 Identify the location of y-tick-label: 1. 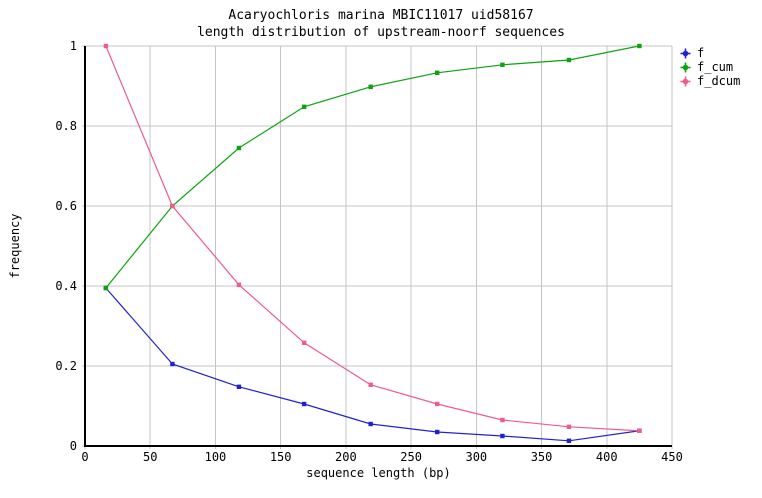
(73, 46).